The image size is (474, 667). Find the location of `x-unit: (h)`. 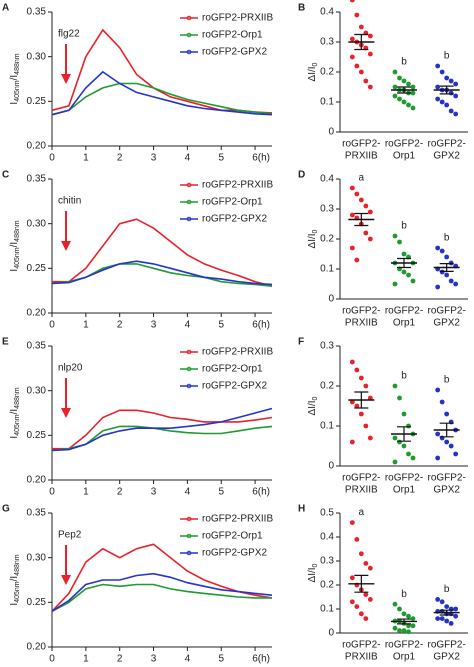

x-unit: (h) is located at coordinates (264, 158).